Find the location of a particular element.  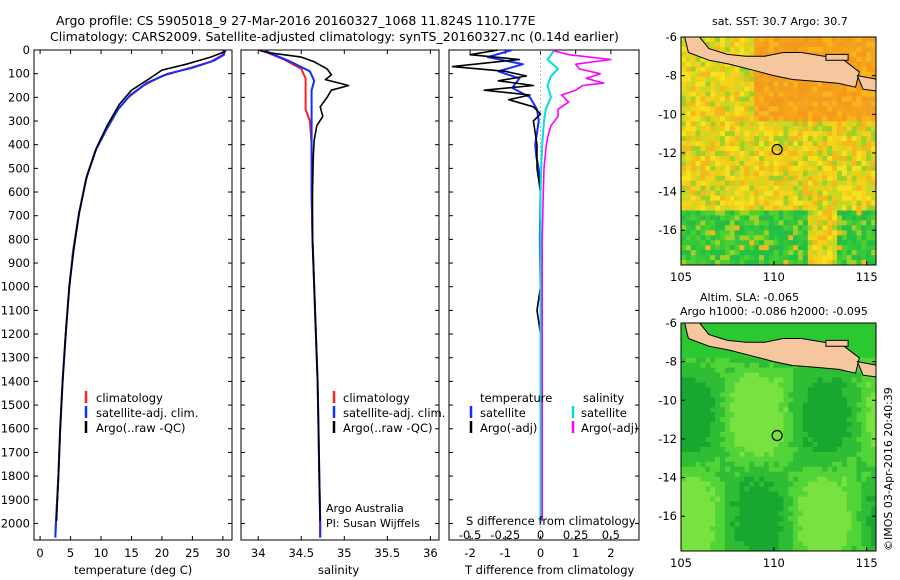

depth-tick-label: 1200 is located at coordinates (15, 334).